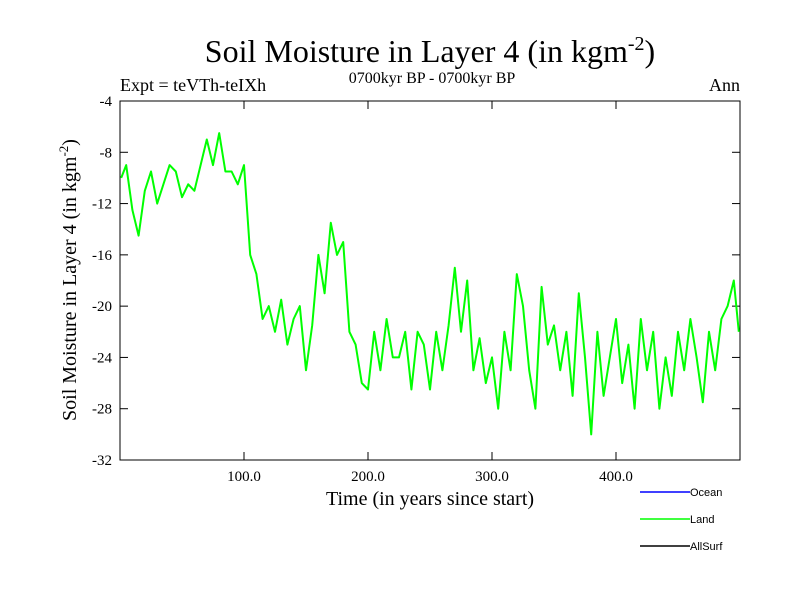 The height and width of the screenshot is (600, 800). I want to click on x-tick-label: 400.0, so click(616, 477).